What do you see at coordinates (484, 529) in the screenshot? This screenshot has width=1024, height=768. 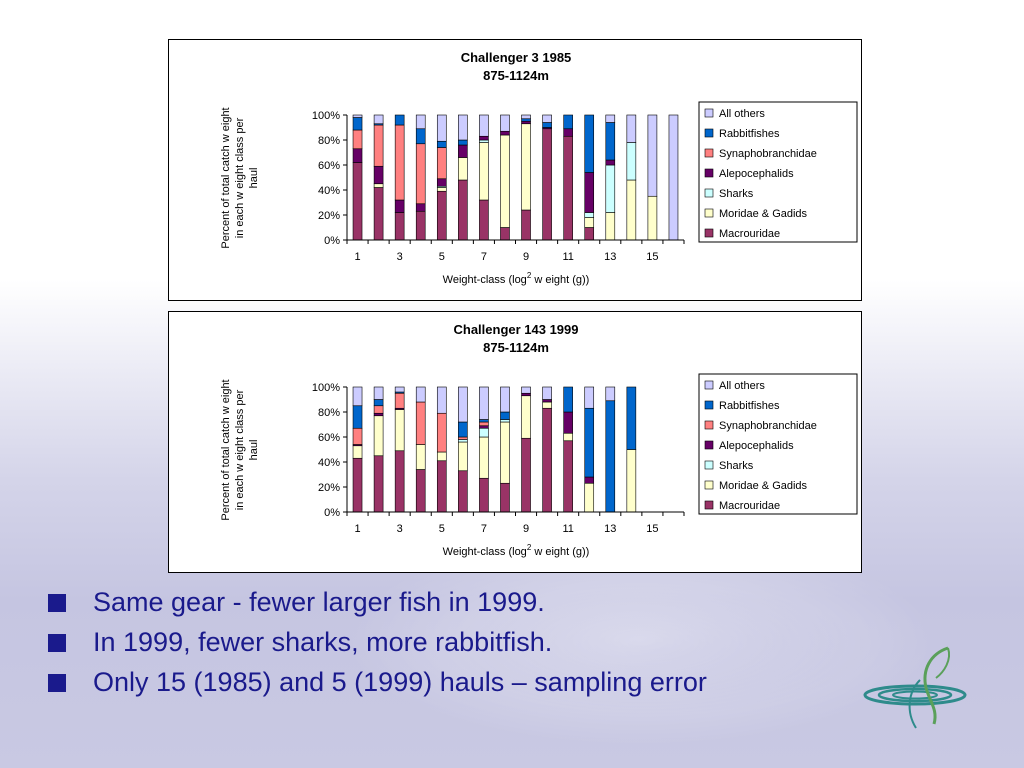 I see `x-tick-label: 7` at bounding box center [484, 529].